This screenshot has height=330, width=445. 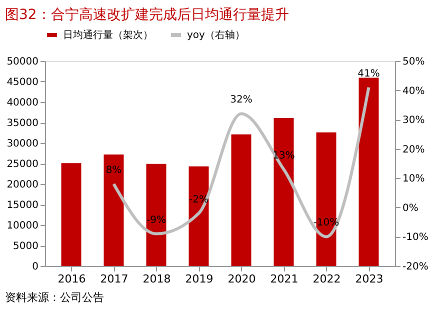 What do you see at coordinates (415, 238) in the screenshot?
I see `y2-tick-label: -10%` at bounding box center [415, 238].